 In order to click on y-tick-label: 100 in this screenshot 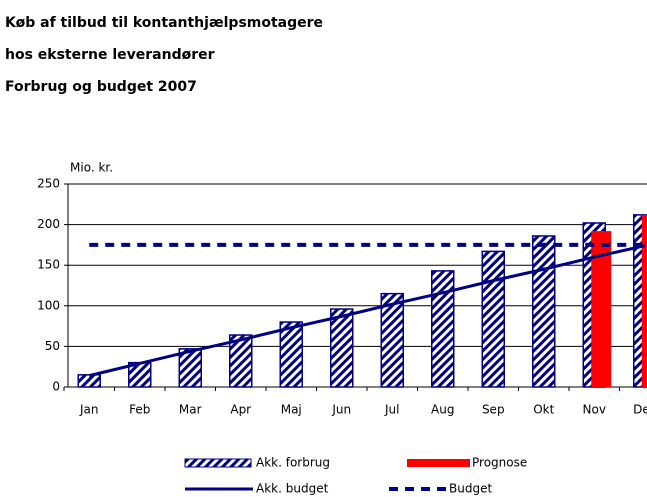, I will do `click(48, 305)`.